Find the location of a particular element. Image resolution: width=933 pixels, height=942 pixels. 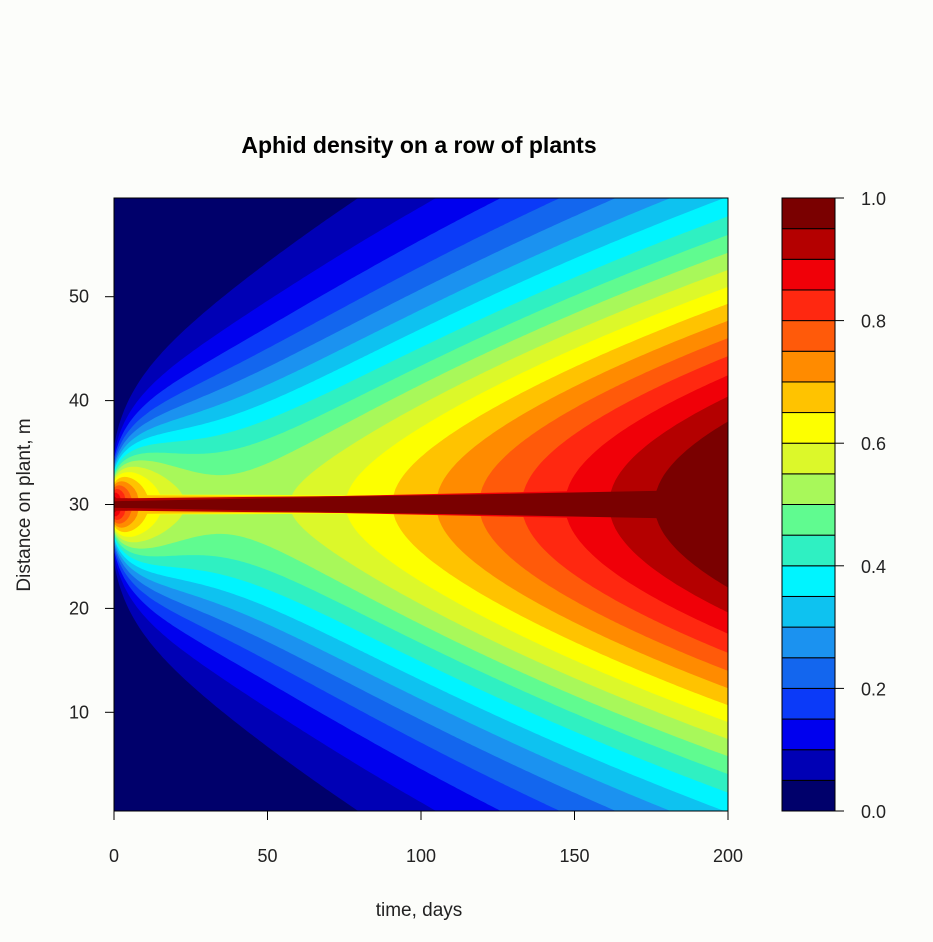

x-tick-label: 150 is located at coordinates (574, 856).